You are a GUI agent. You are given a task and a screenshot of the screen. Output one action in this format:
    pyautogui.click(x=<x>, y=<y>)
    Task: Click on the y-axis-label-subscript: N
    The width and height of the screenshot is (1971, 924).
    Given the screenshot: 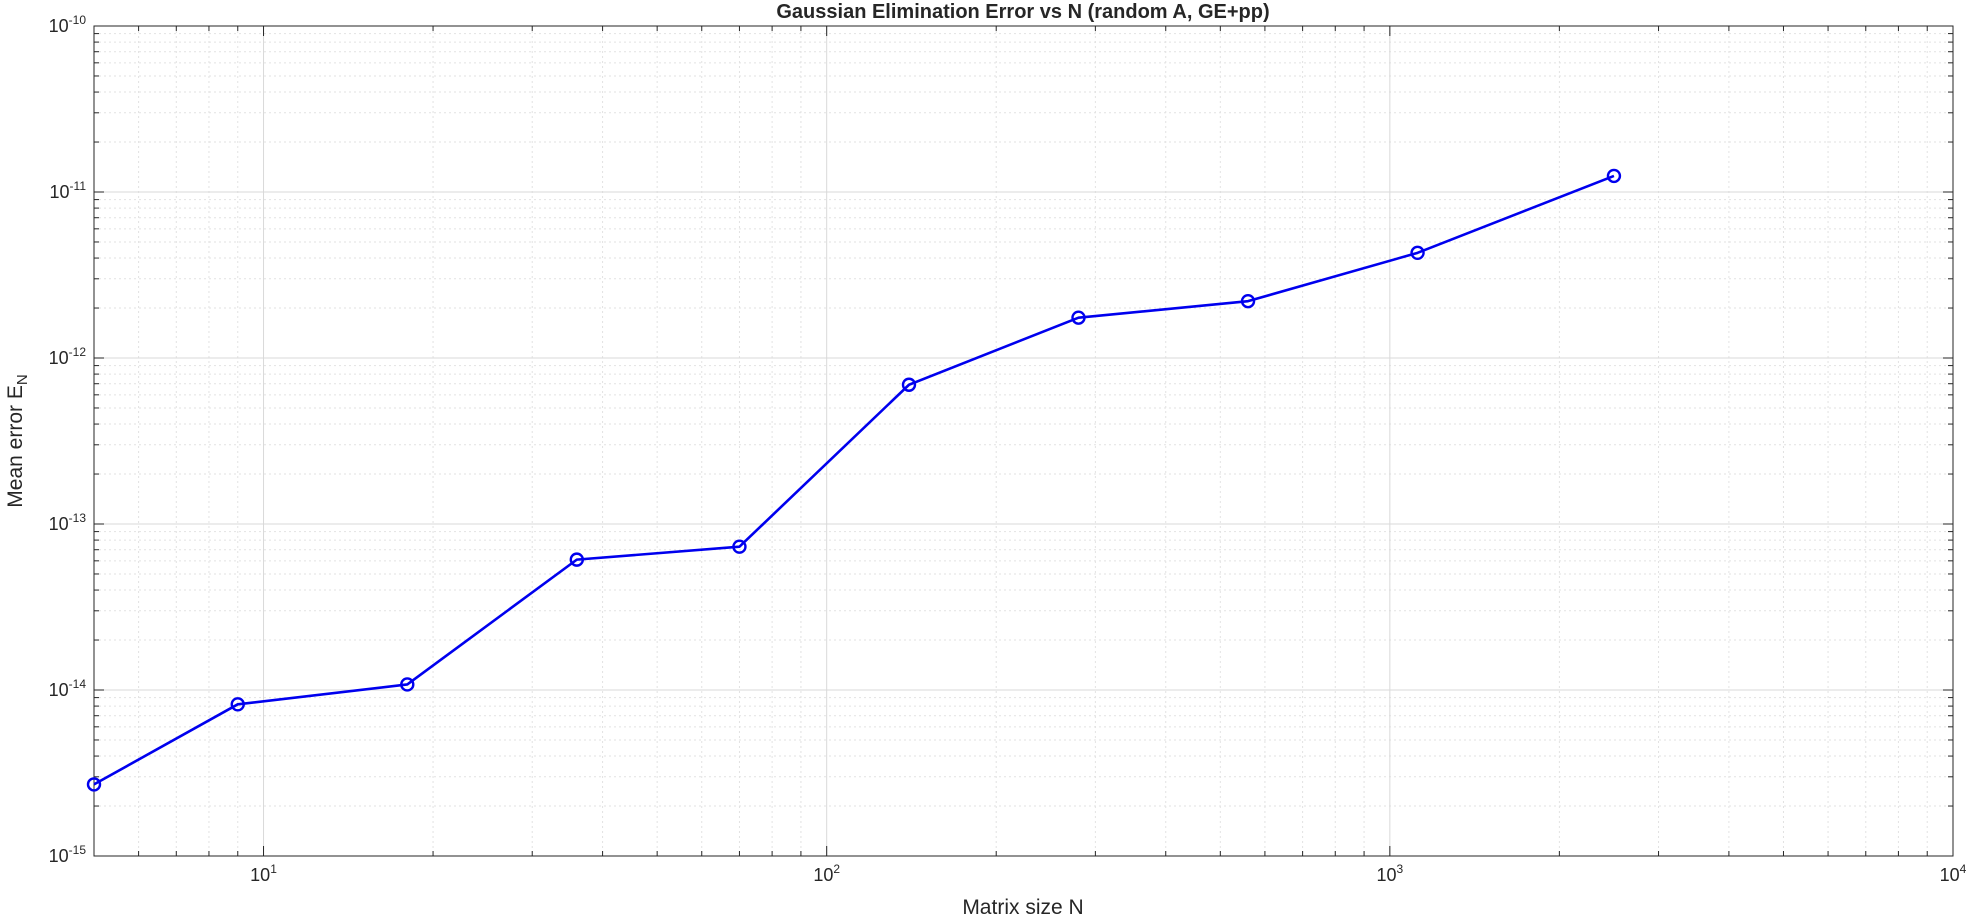 What is the action you would take?
    pyautogui.click(x=22, y=379)
    